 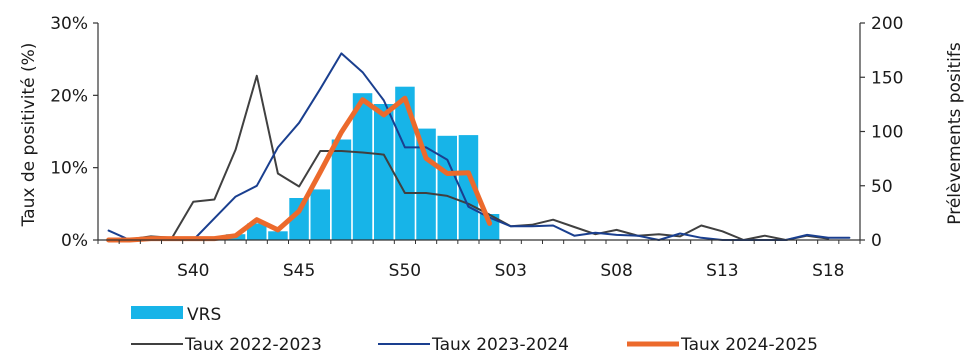 What do you see at coordinates (722, 271) in the screenshot?
I see `x-tick-label: S13` at bounding box center [722, 271].